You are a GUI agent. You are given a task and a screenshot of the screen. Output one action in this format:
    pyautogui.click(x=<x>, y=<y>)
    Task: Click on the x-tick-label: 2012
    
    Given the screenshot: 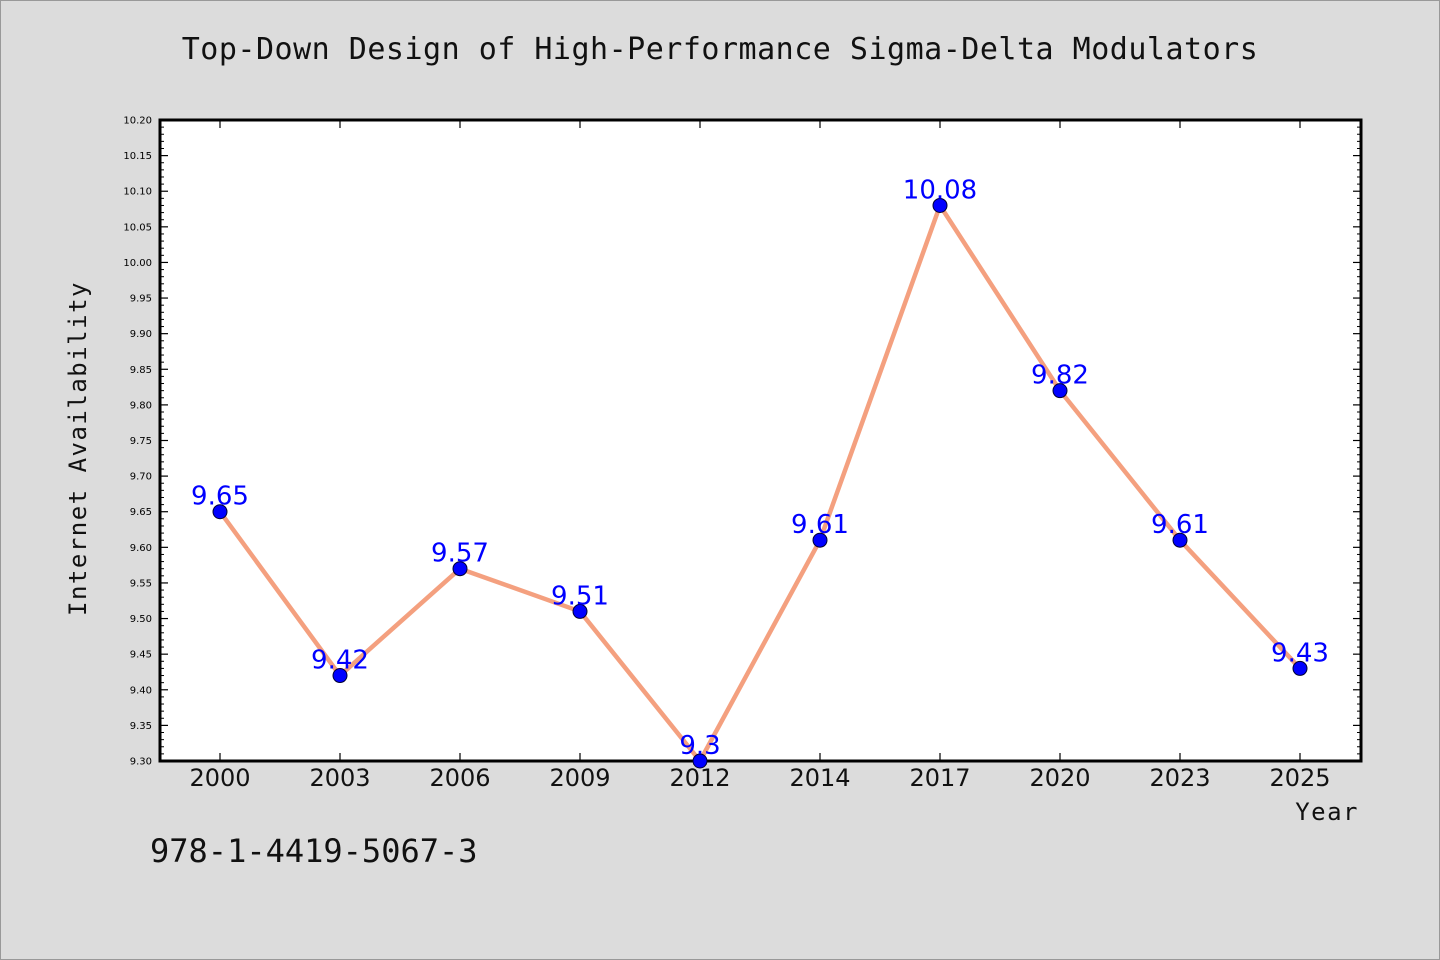 What is the action you would take?
    pyautogui.click(x=699, y=778)
    